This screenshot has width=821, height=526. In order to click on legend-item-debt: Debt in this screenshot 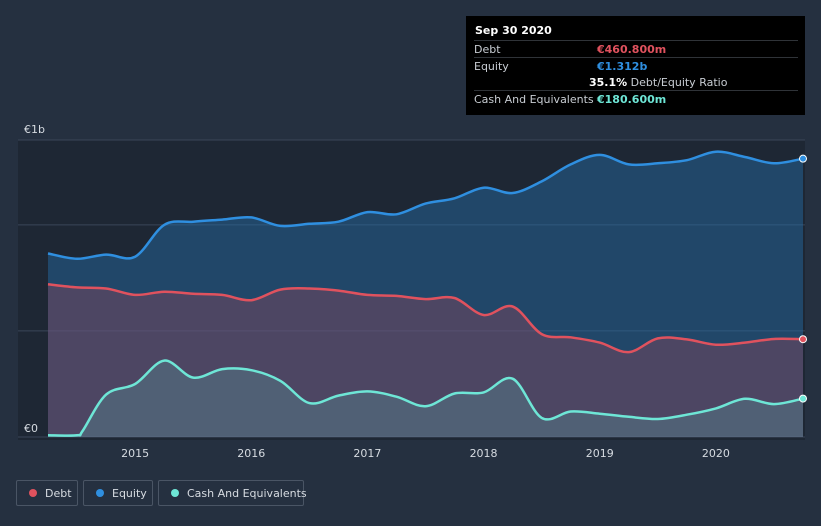, I will do `click(47, 493)`.